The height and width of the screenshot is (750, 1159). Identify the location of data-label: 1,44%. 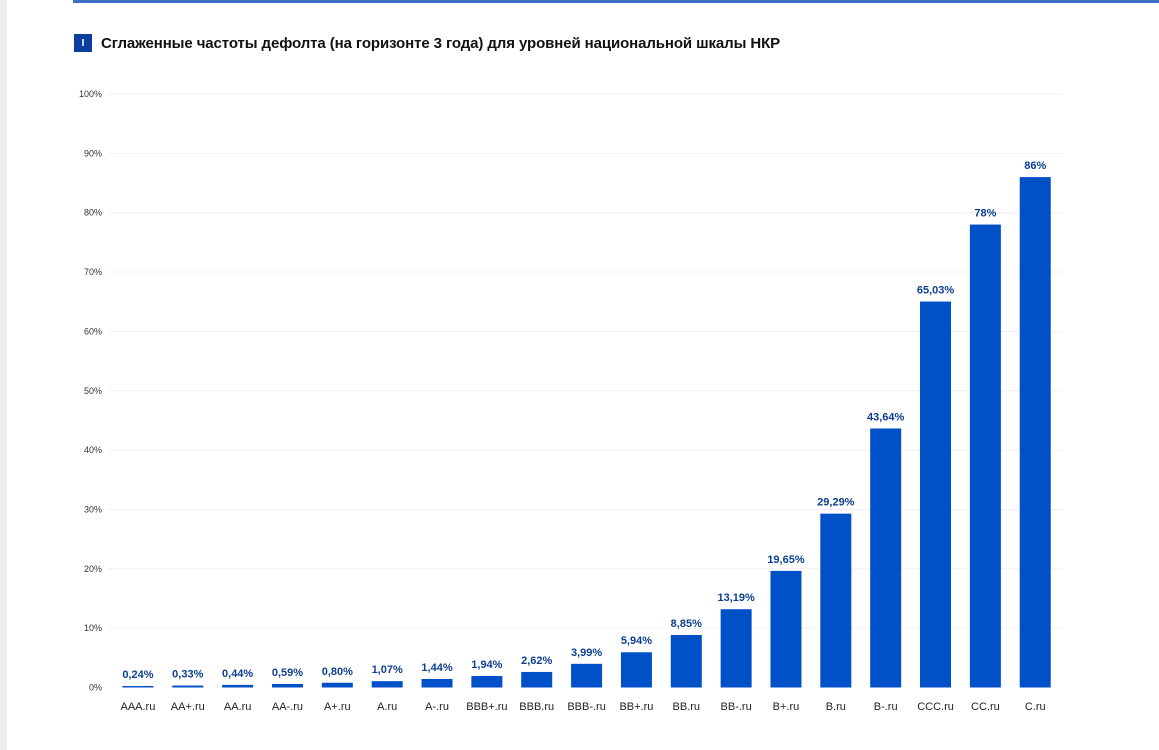
(436, 668).